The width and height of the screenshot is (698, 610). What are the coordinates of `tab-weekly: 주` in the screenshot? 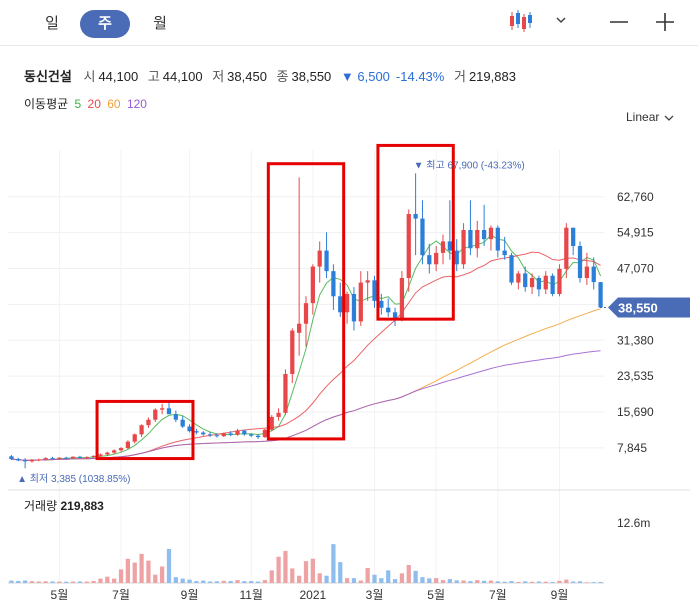 It's located at (105, 24).